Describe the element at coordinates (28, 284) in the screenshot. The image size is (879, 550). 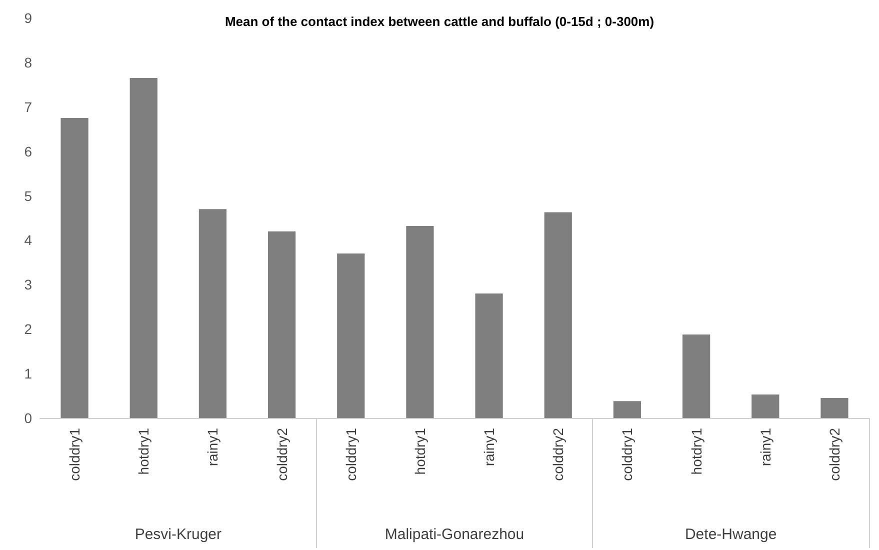
I see `y-tick-label: 3` at that location.